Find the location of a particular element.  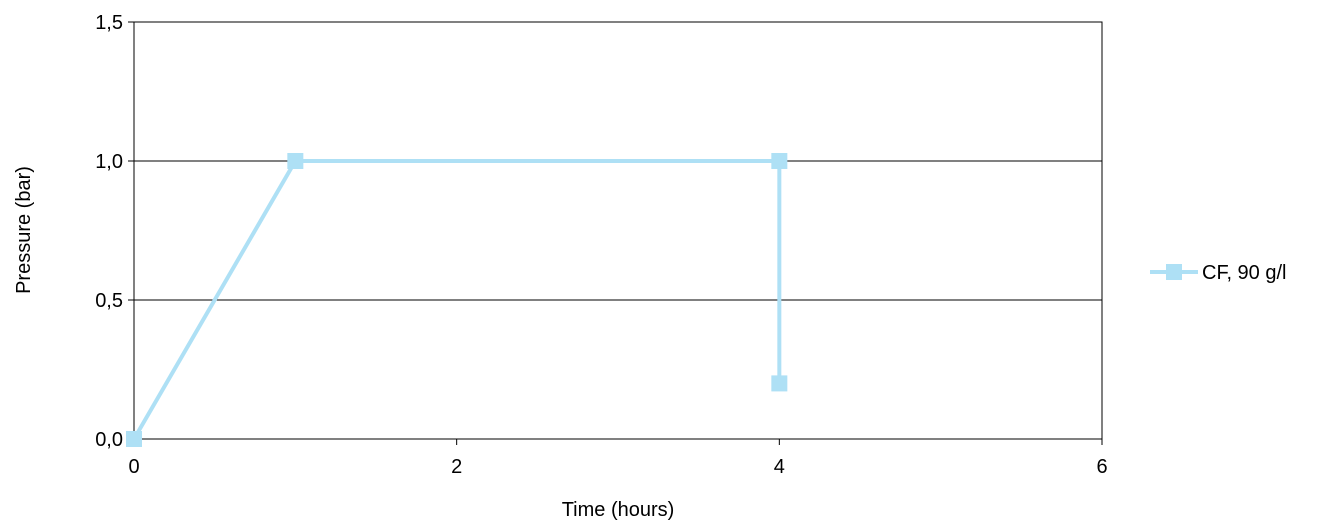

y-tick-label: 0,0 is located at coordinates (109, 440).